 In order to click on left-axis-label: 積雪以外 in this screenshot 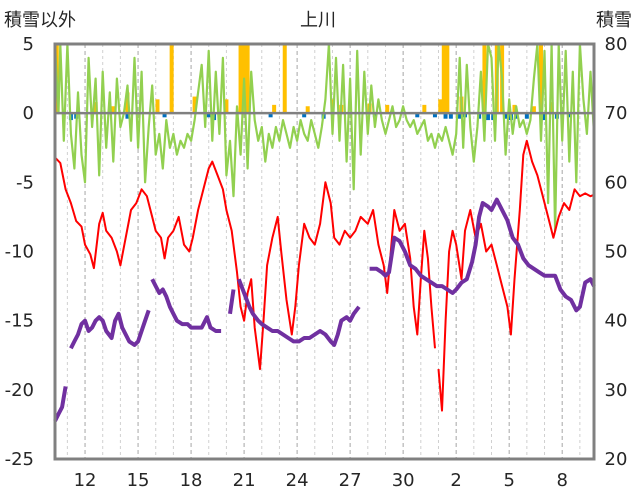, I will do `click(40, 20)`.